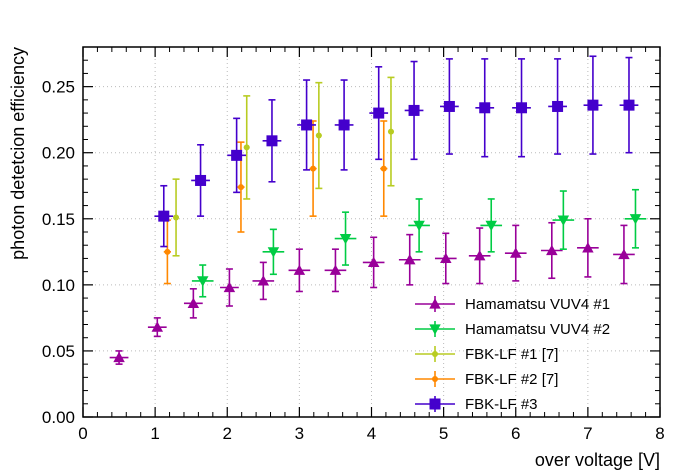  Describe the element at coordinates (501, 404) in the screenshot. I see `legend-label: FBK-LF #3` at that location.